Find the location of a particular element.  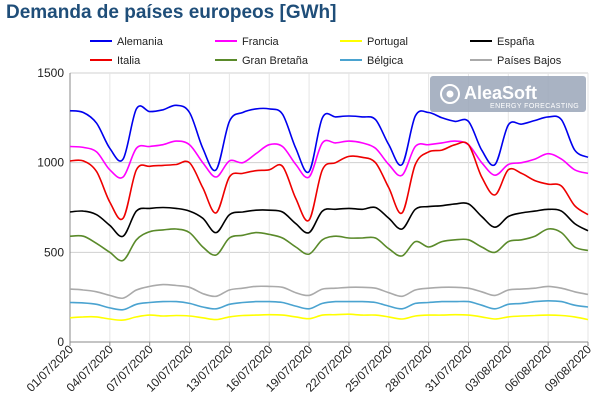

y-tick-label-500: 500 is located at coordinates (54, 252).